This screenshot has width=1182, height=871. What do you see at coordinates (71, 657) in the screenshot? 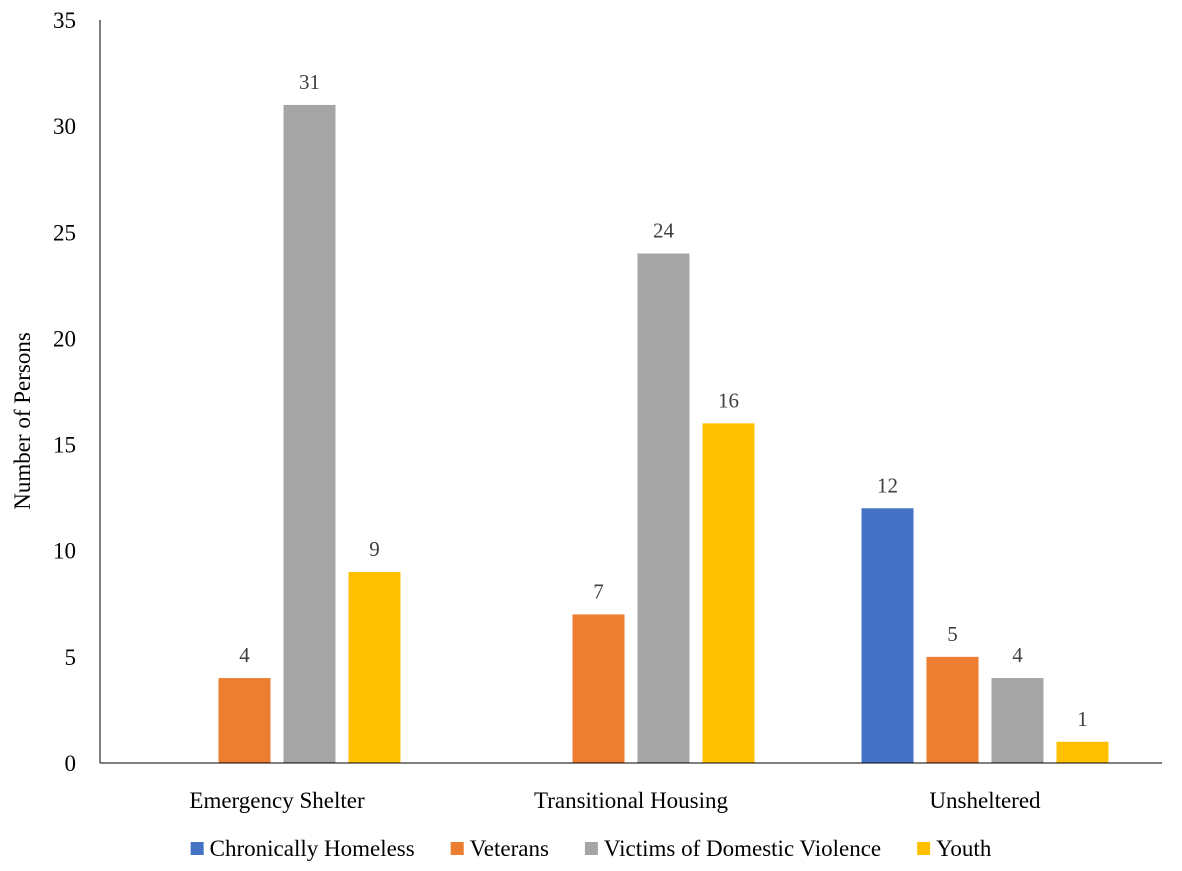
I see `y-tick-label: 5` at bounding box center [71, 657].